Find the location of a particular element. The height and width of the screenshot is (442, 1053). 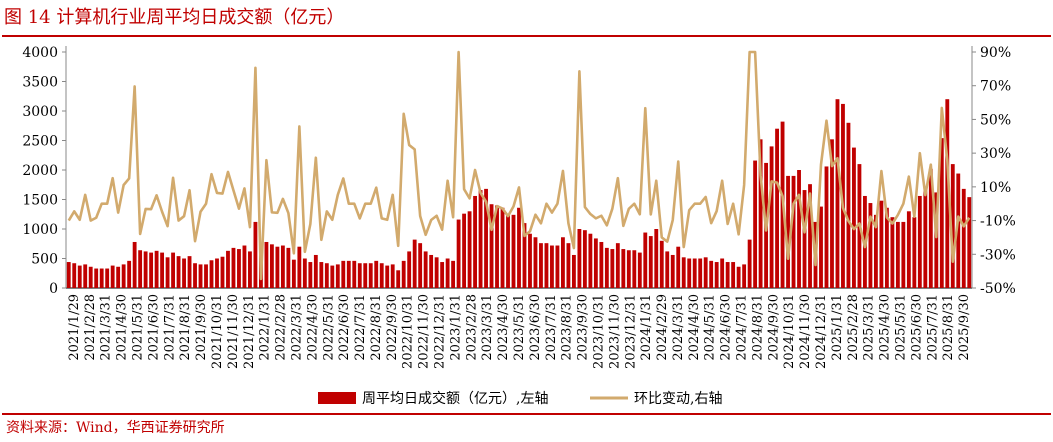

right-axis: -50% -30% -10% 10% 30% 50% 70% 90% is located at coordinates (994, 171).